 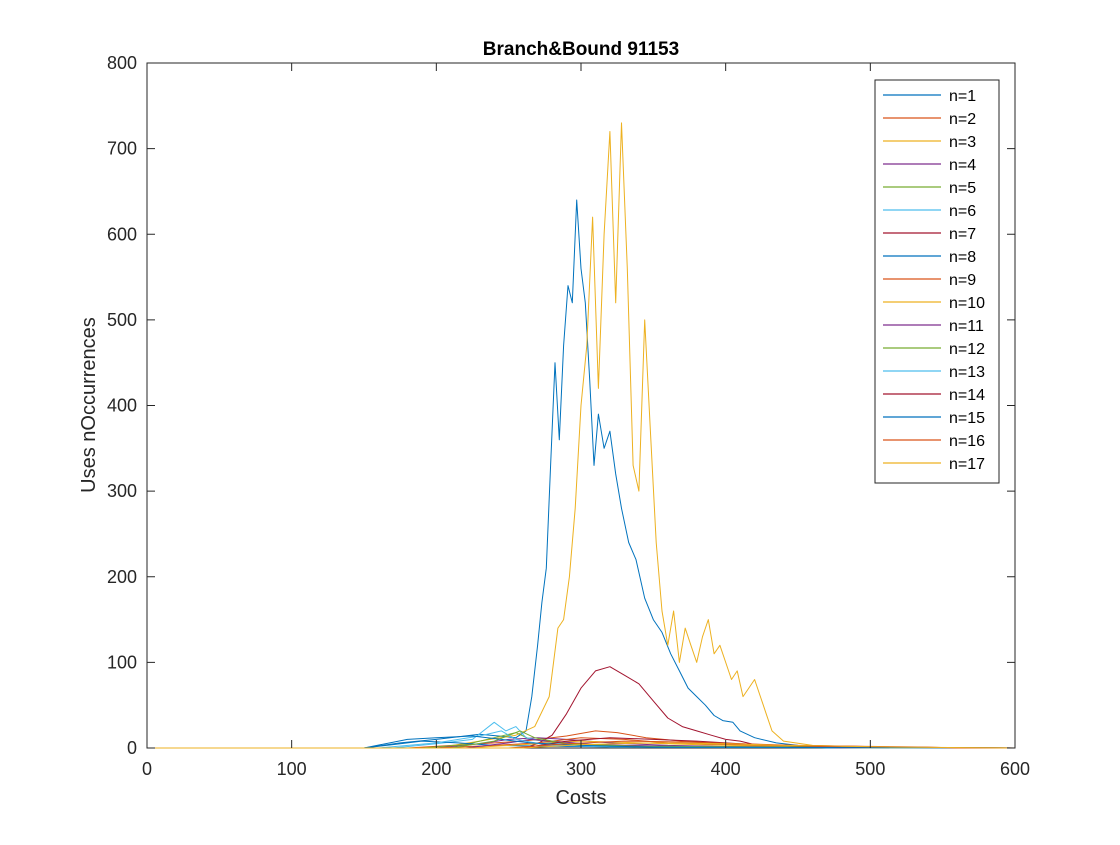 I want to click on y-tick-label: 500, so click(x=122, y=320).